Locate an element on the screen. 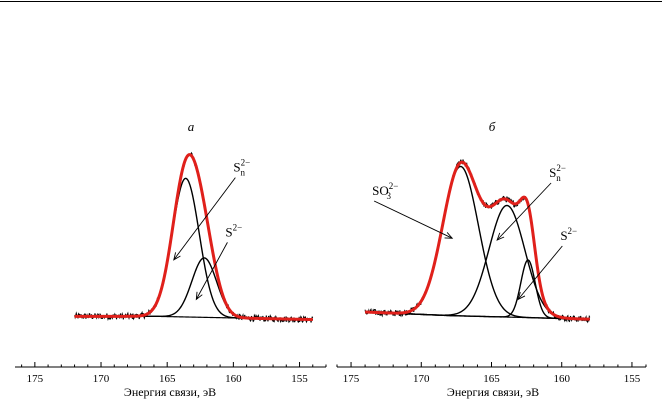  fit-envelope-series is located at coordinates (477, 240).